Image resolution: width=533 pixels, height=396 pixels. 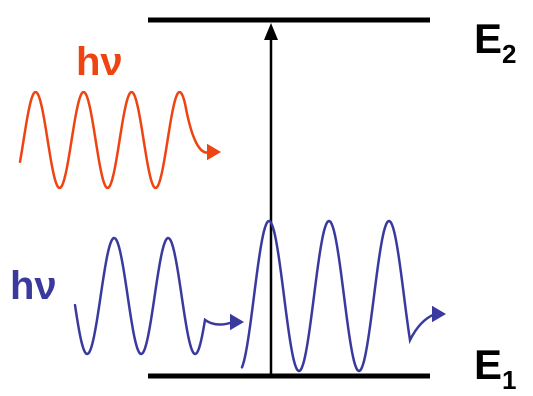 What do you see at coordinates (154, 296) in the screenshot?
I see `absorbed-photon-wave-left` at bounding box center [154, 296].